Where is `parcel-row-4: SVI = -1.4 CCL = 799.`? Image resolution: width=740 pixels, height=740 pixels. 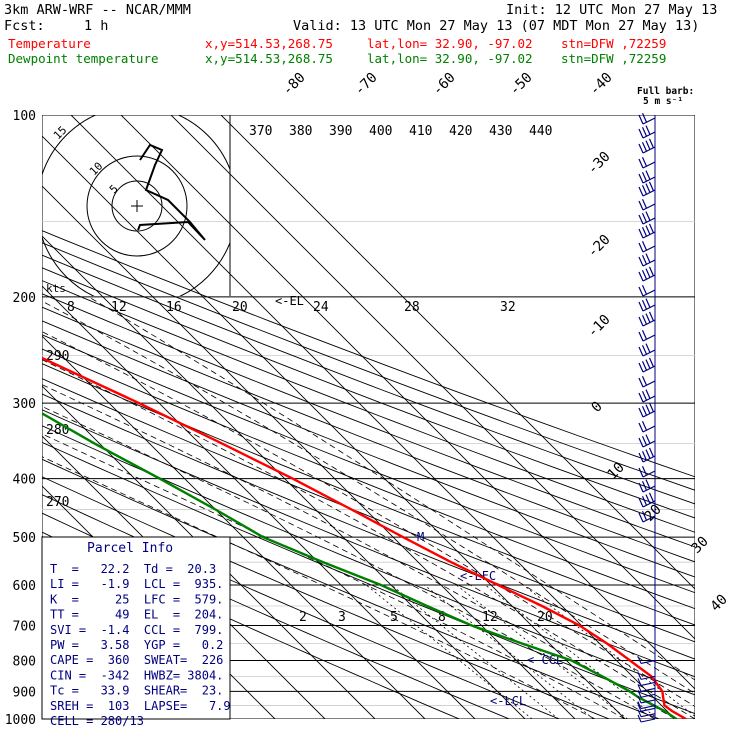
parcel-row-4: SVI = -1.4 CCL = 799. is located at coordinates (136, 630).